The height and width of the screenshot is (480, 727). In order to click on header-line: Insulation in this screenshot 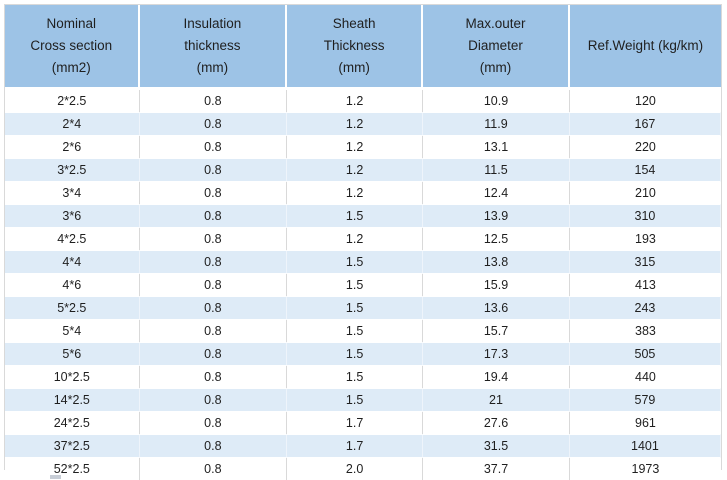, I will do `click(212, 23)`.